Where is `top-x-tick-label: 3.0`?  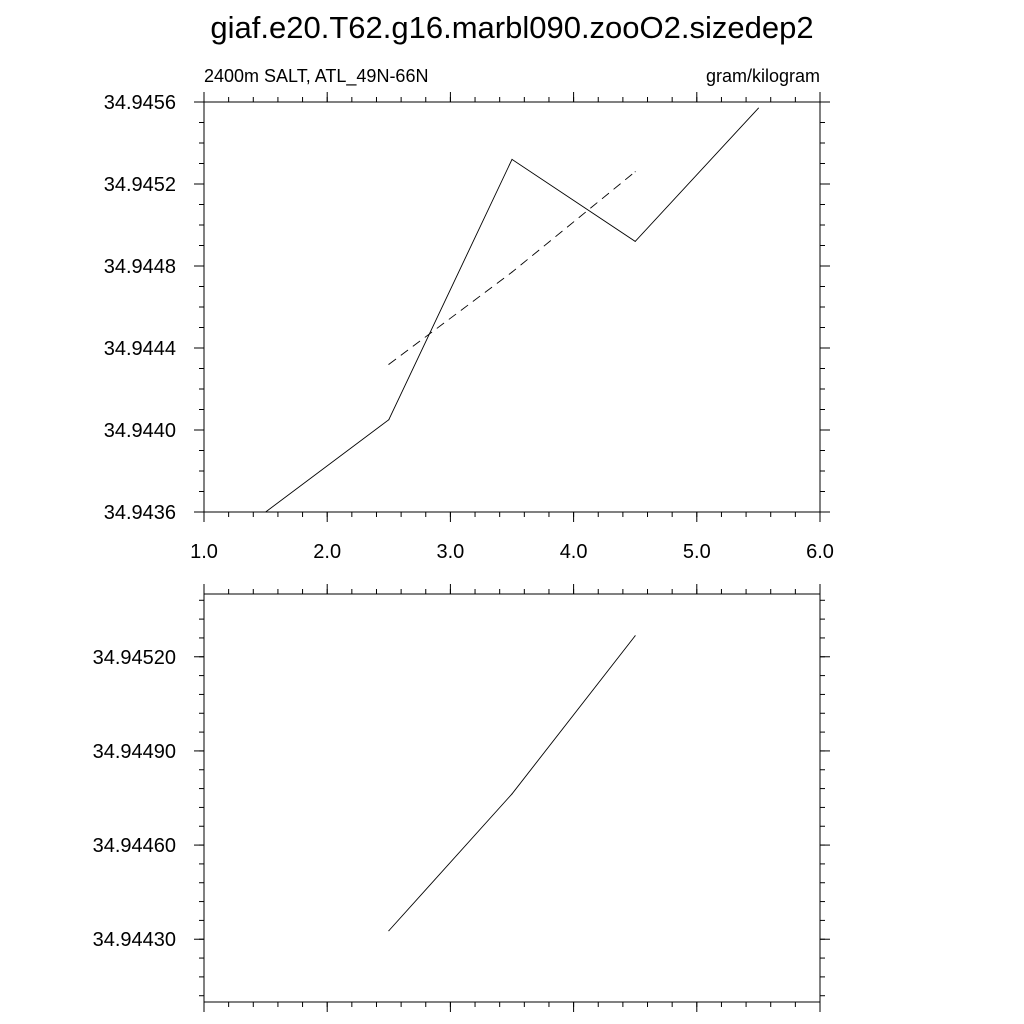
top-x-tick-label: 3.0 is located at coordinates (450, 552).